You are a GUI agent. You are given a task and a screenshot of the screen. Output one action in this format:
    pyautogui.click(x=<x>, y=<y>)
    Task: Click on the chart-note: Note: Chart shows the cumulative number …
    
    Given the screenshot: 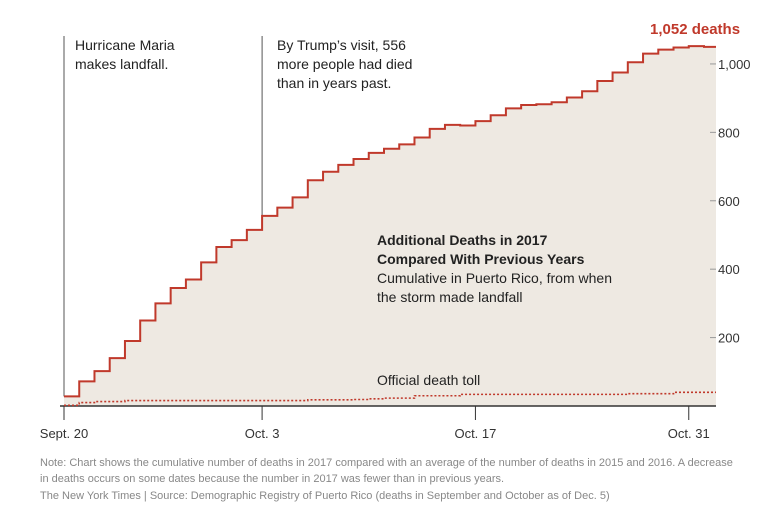 What is the action you would take?
    pyautogui.click(x=386, y=471)
    